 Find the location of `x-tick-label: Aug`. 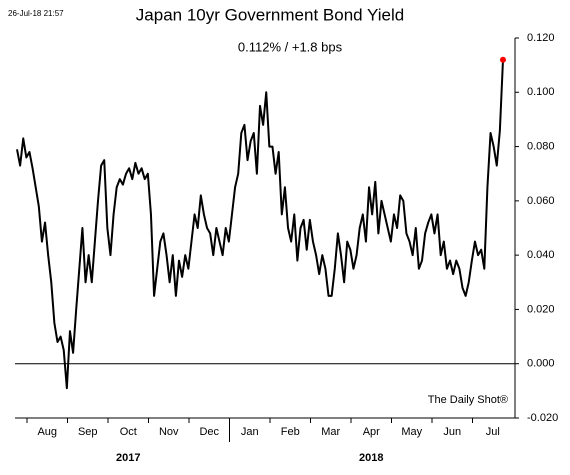

x-tick-label: Aug is located at coordinates (47, 432).